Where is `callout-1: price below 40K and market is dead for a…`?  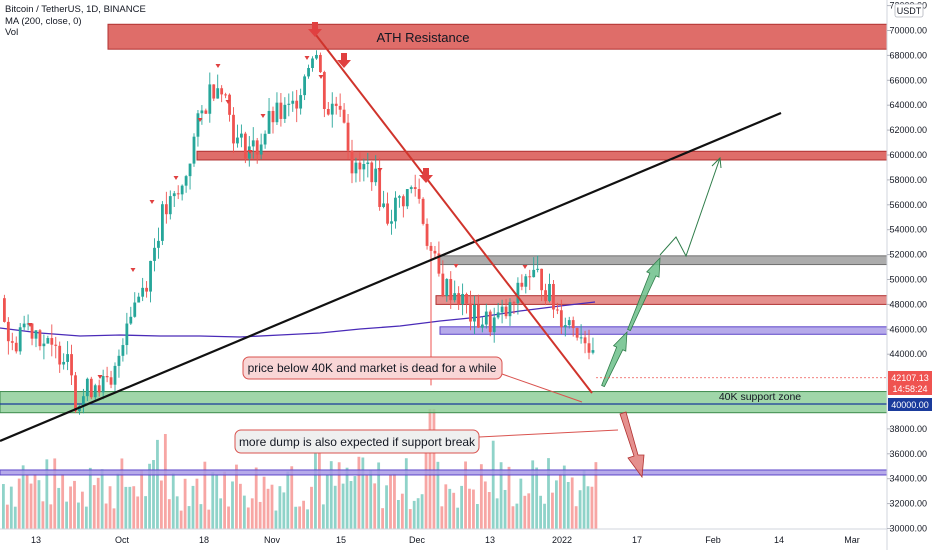 callout-1: price below 40K and market is dead for a… is located at coordinates (372, 368).